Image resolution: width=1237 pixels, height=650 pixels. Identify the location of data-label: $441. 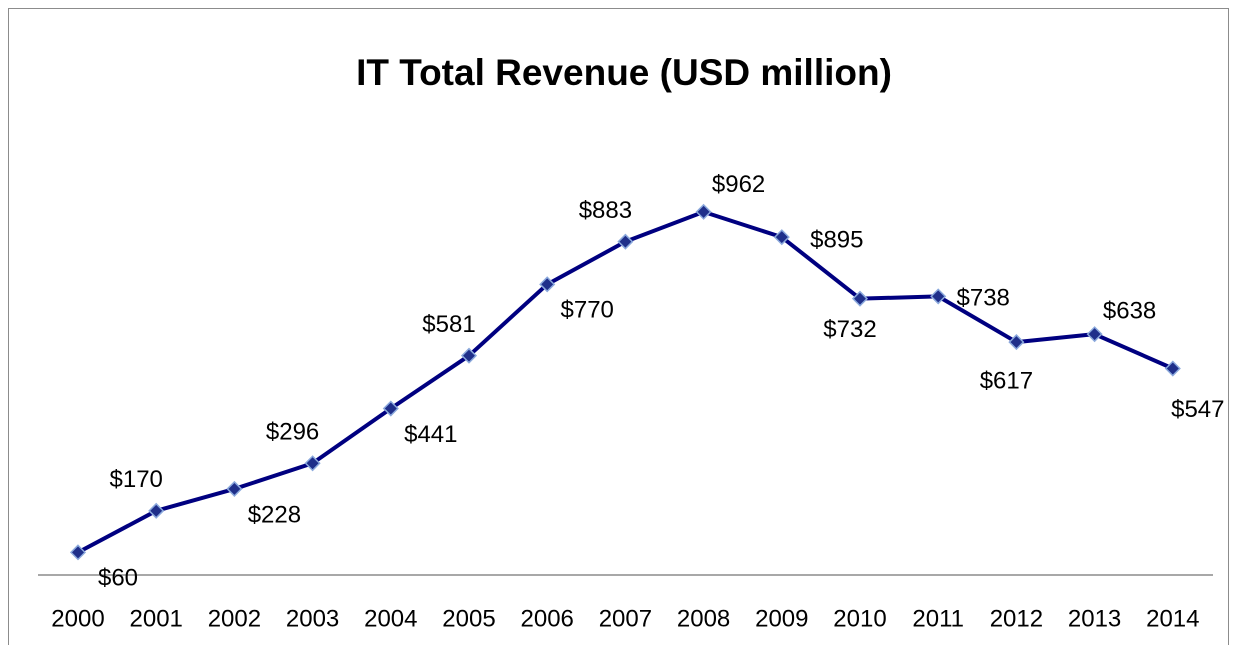
(430, 434).